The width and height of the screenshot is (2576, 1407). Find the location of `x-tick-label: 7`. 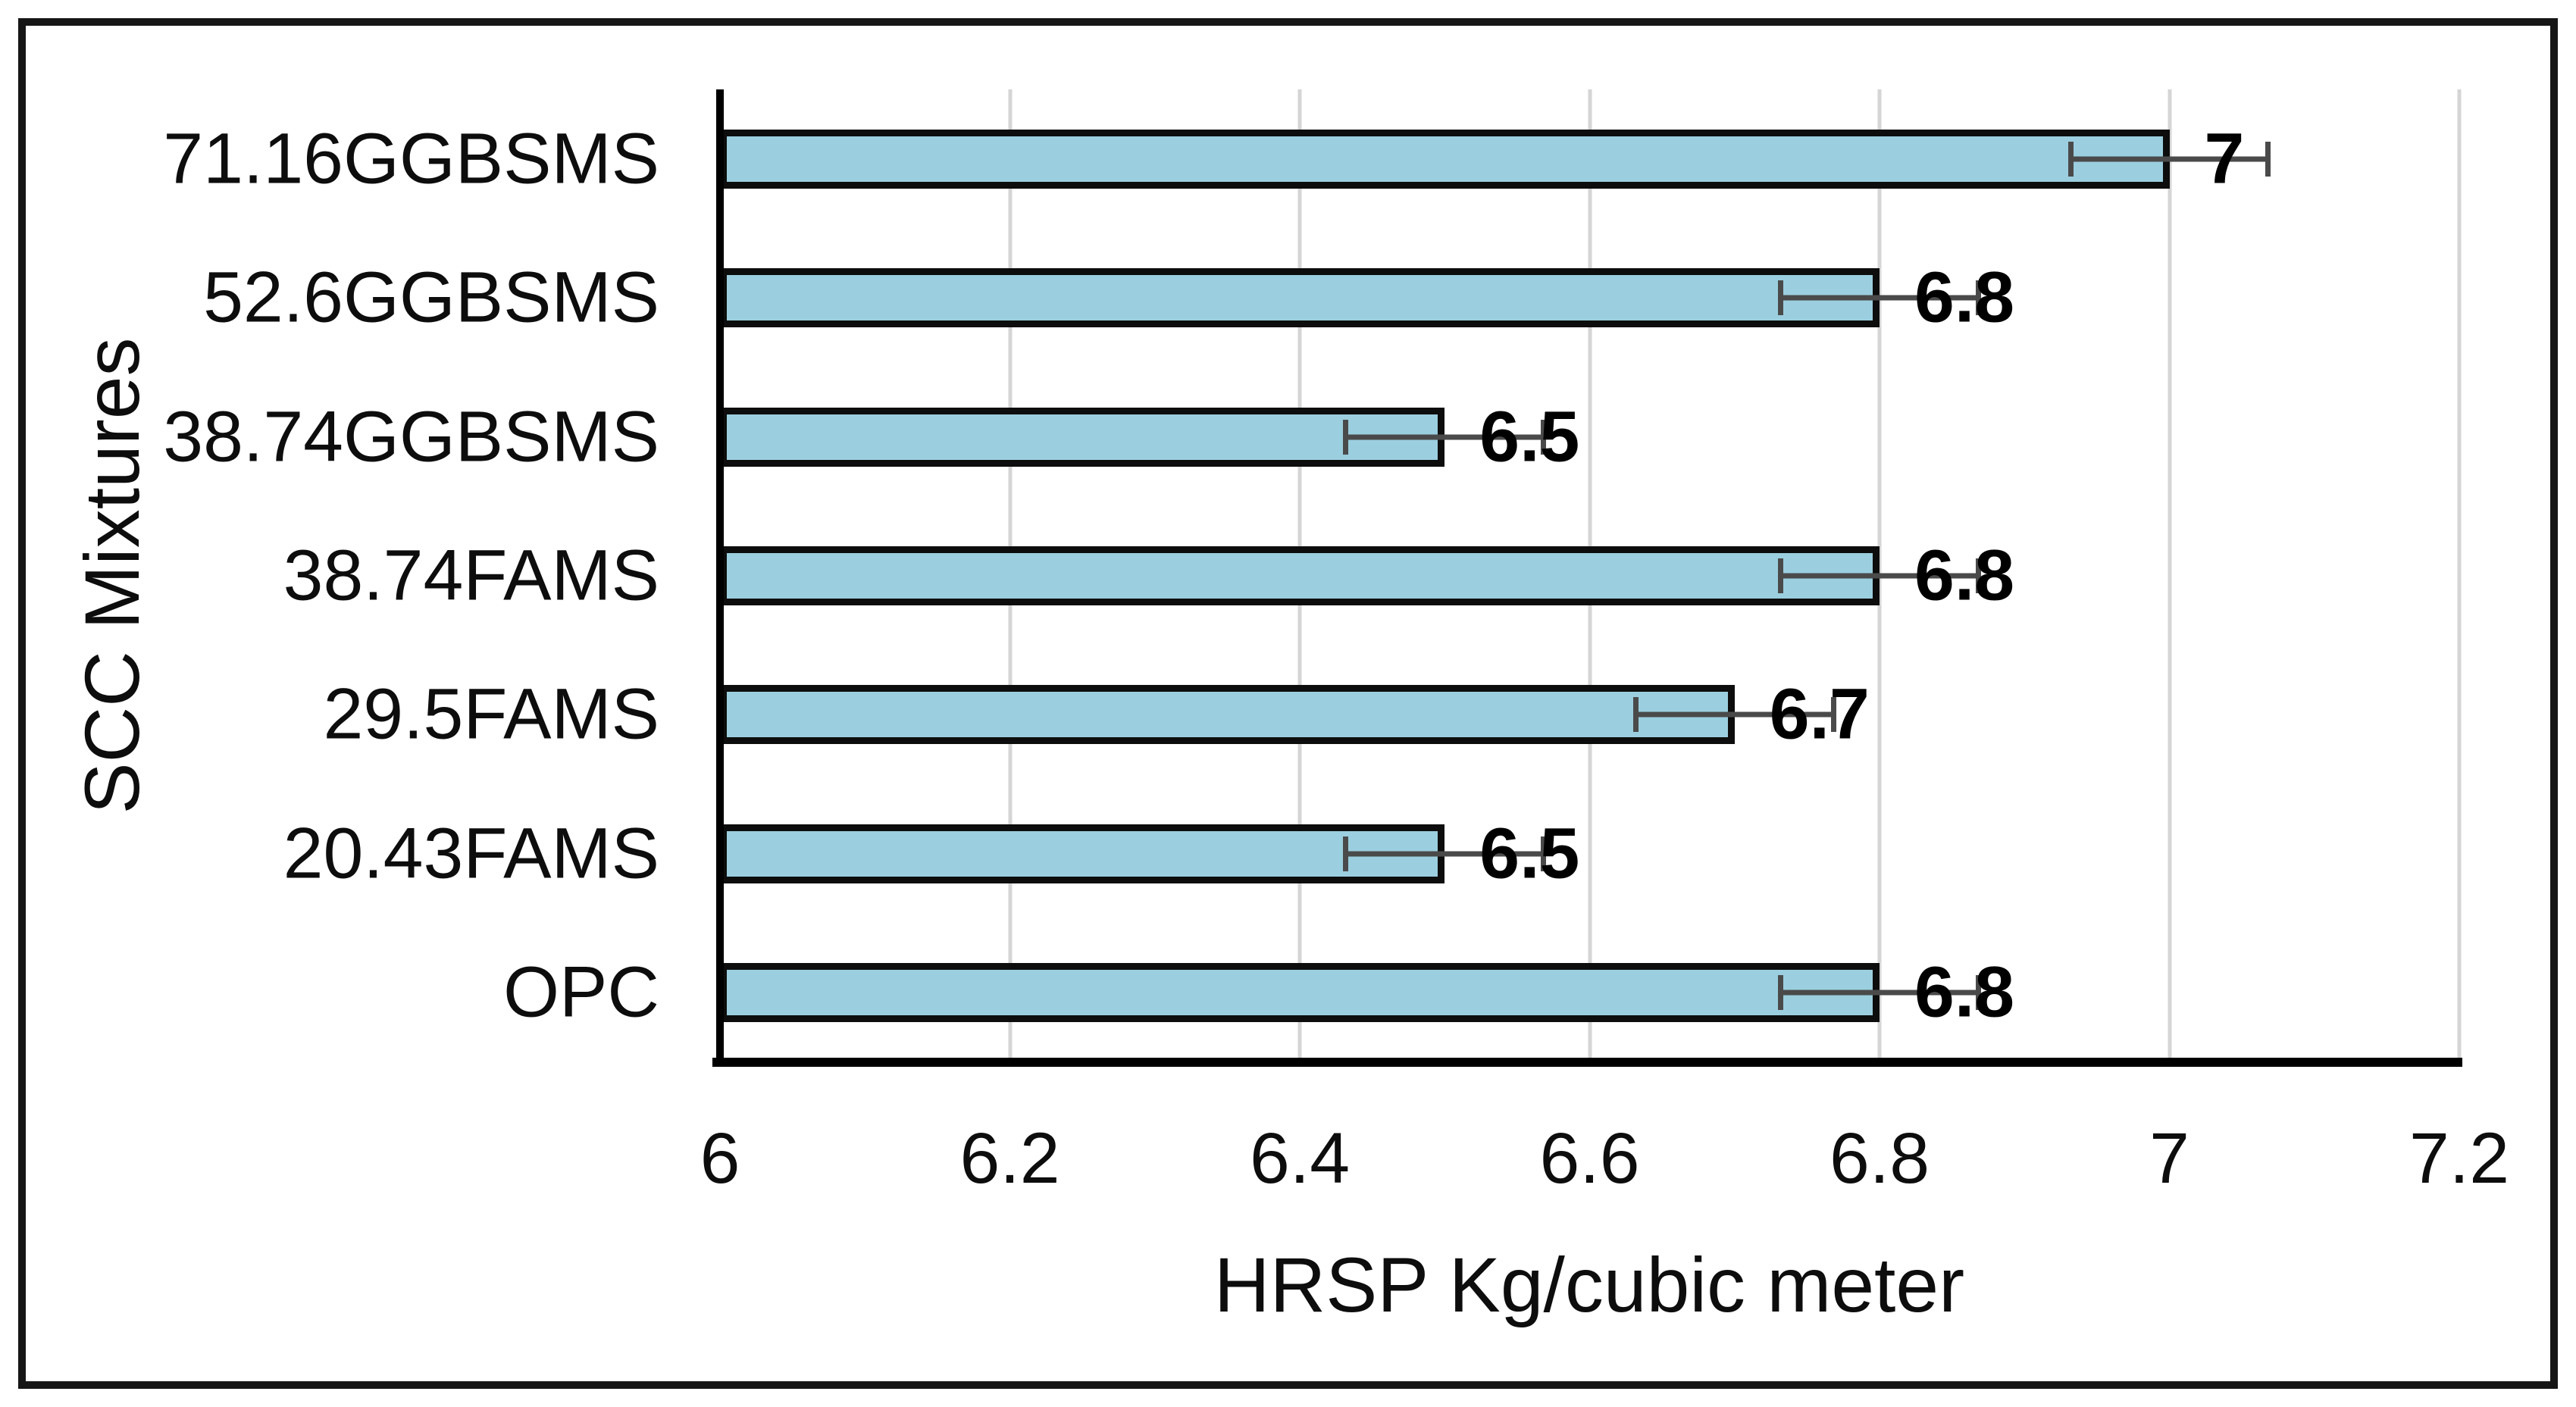

x-tick-label: 7 is located at coordinates (2169, 1158).